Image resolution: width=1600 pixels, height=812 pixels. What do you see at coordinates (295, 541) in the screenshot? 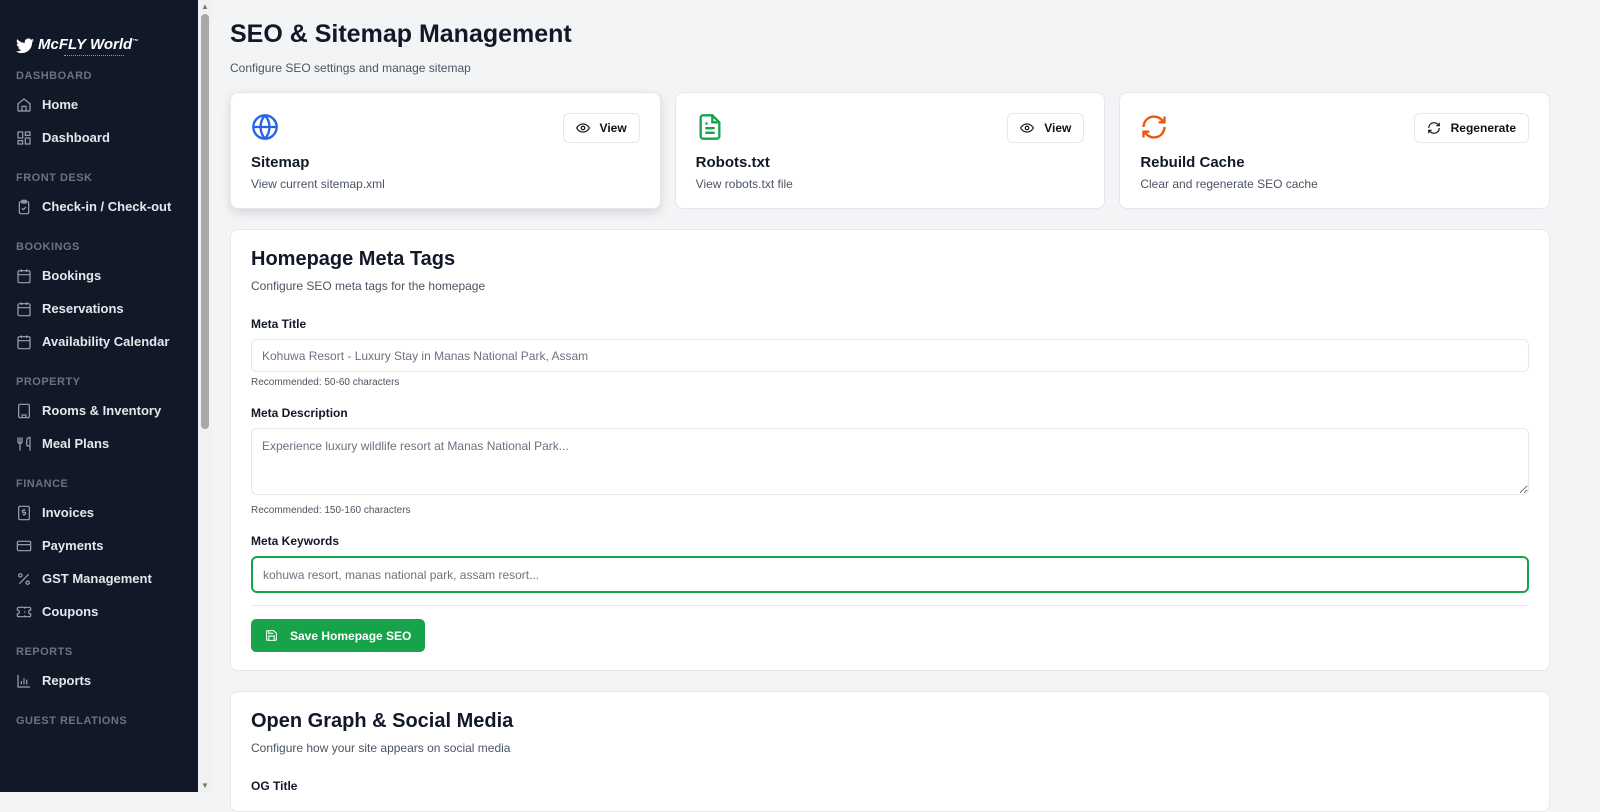
I see `meta-keywords-label: Meta Keywords` at bounding box center [295, 541].